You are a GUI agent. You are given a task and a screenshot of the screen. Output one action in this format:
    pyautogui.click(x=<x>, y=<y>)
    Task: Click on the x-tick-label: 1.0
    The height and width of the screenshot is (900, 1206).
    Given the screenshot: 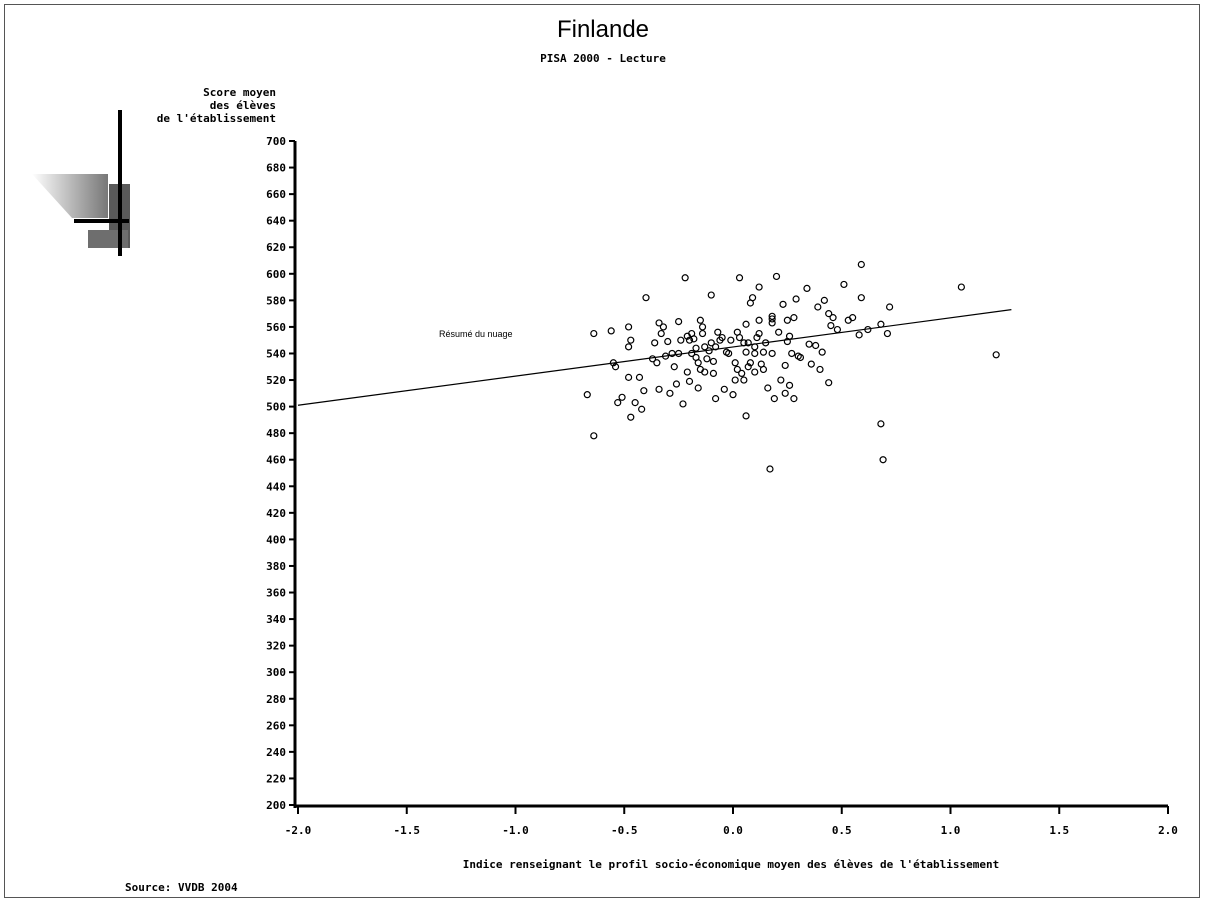 What is the action you would take?
    pyautogui.click(x=951, y=830)
    